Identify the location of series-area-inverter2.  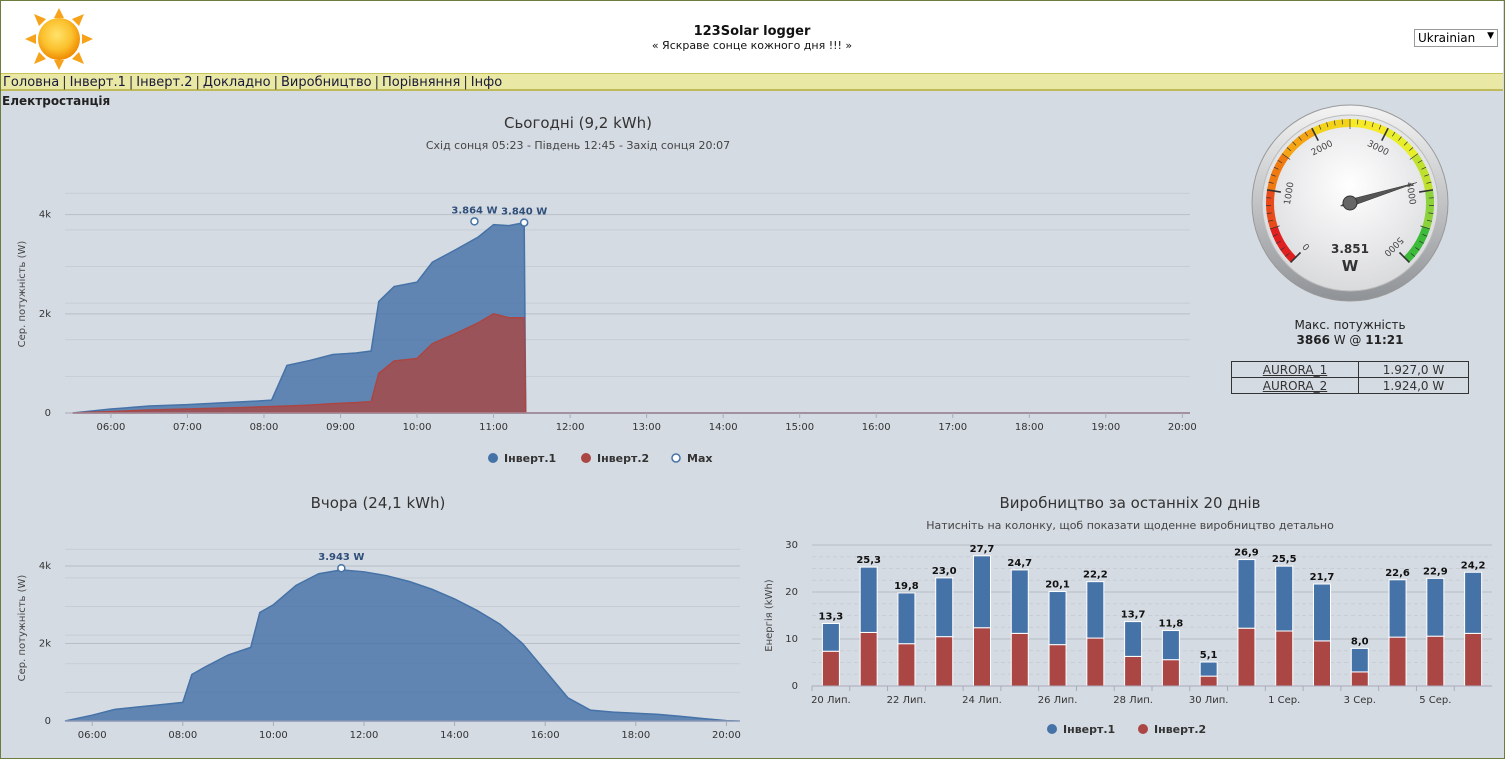
(631, 363).